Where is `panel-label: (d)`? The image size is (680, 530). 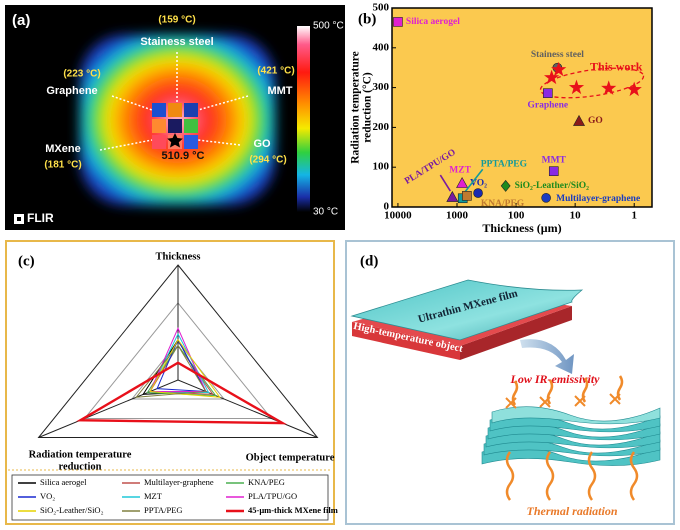 panel-label: (d) is located at coordinates (369, 261).